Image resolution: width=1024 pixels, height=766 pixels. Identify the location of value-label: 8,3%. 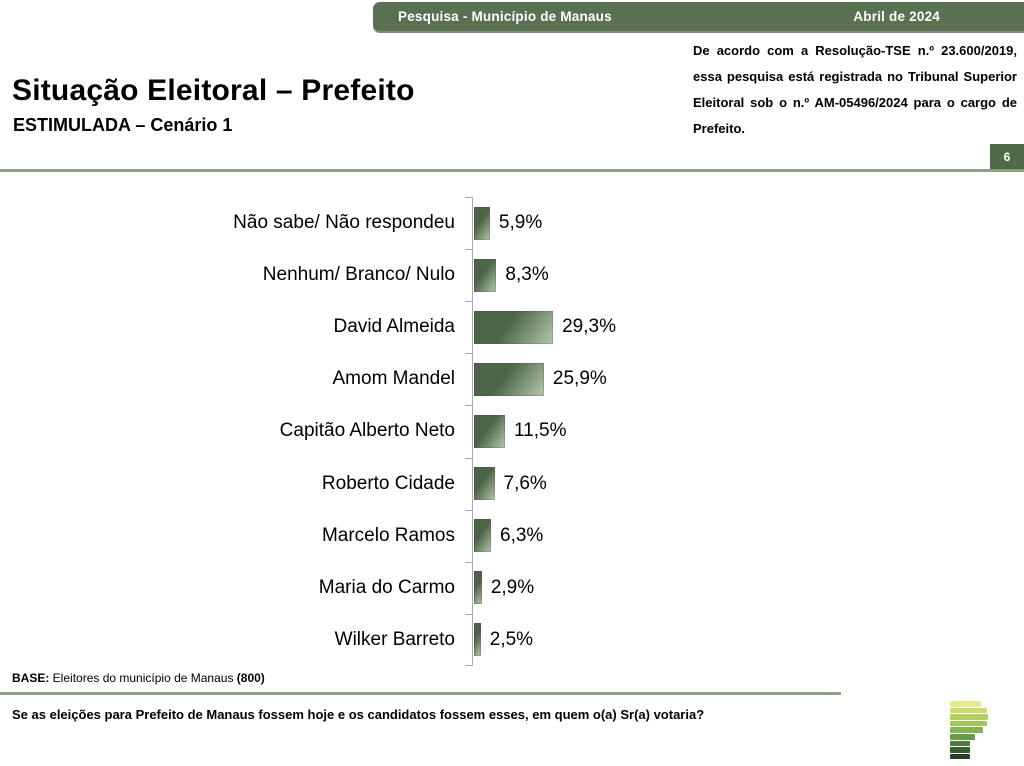
(527, 275).